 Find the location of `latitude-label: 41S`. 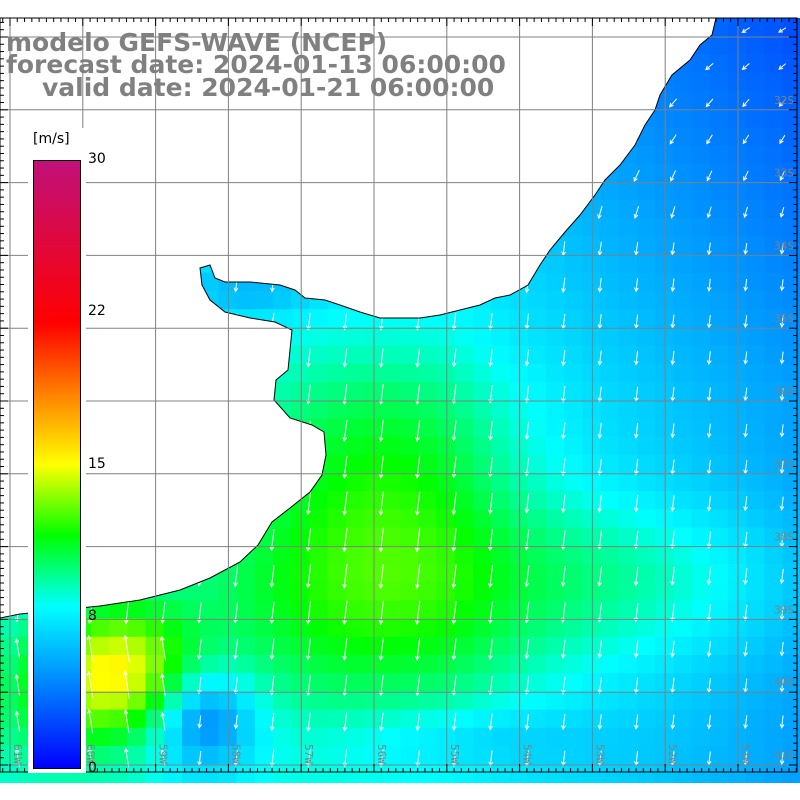

latitude-label: 41S is located at coordinates (784, 755).